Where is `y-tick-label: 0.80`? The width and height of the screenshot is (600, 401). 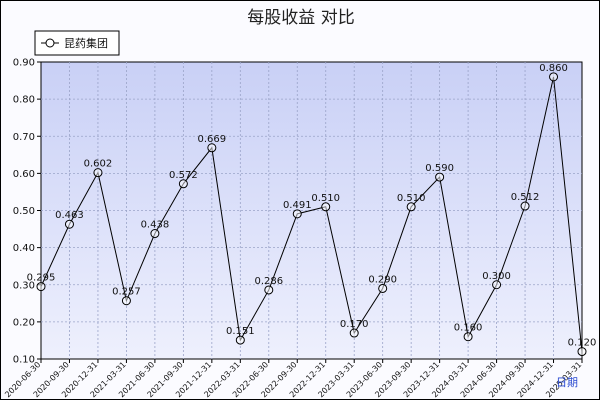
y-tick-label: 0.80 is located at coordinates (24, 100).